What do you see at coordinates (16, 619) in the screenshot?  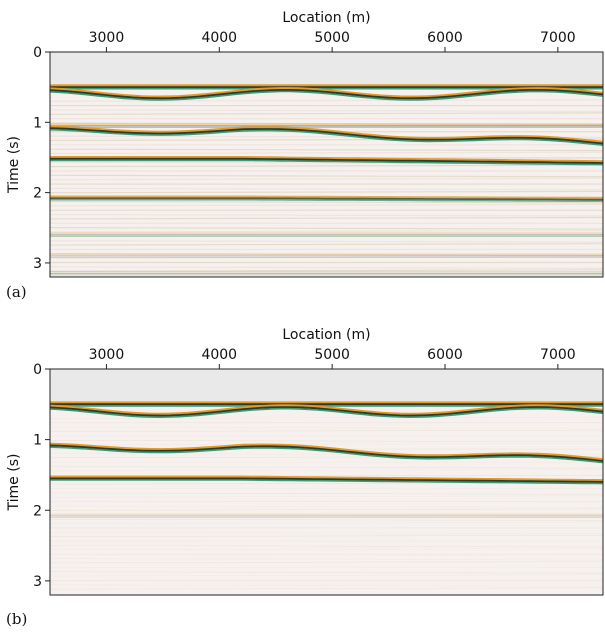 I see `panel-label: (b)` at bounding box center [16, 619].